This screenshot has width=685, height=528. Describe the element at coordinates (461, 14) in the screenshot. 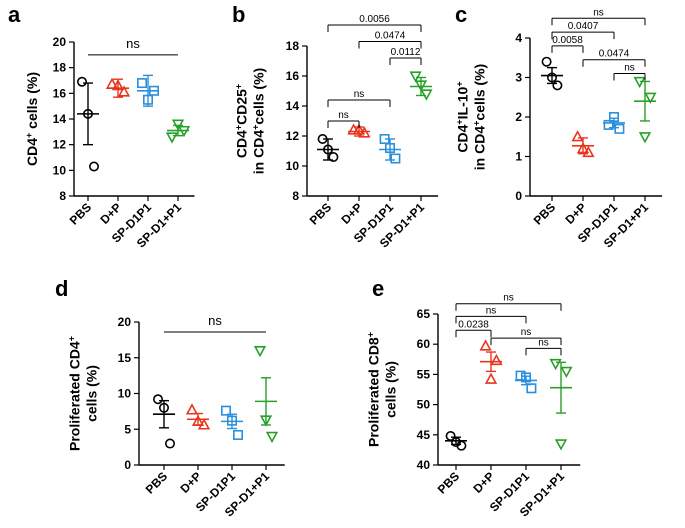

I see `panel-label: c` at that location.